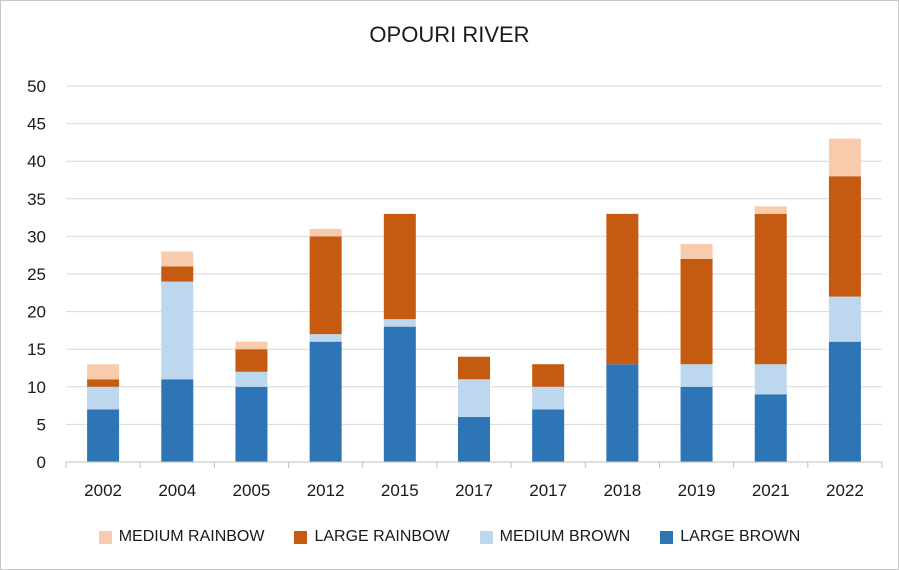 The height and width of the screenshot is (570, 899). What do you see at coordinates (252, 490) in the screenshot?
I see `x-tick-label: 2005` at bounding box center [252, 490].